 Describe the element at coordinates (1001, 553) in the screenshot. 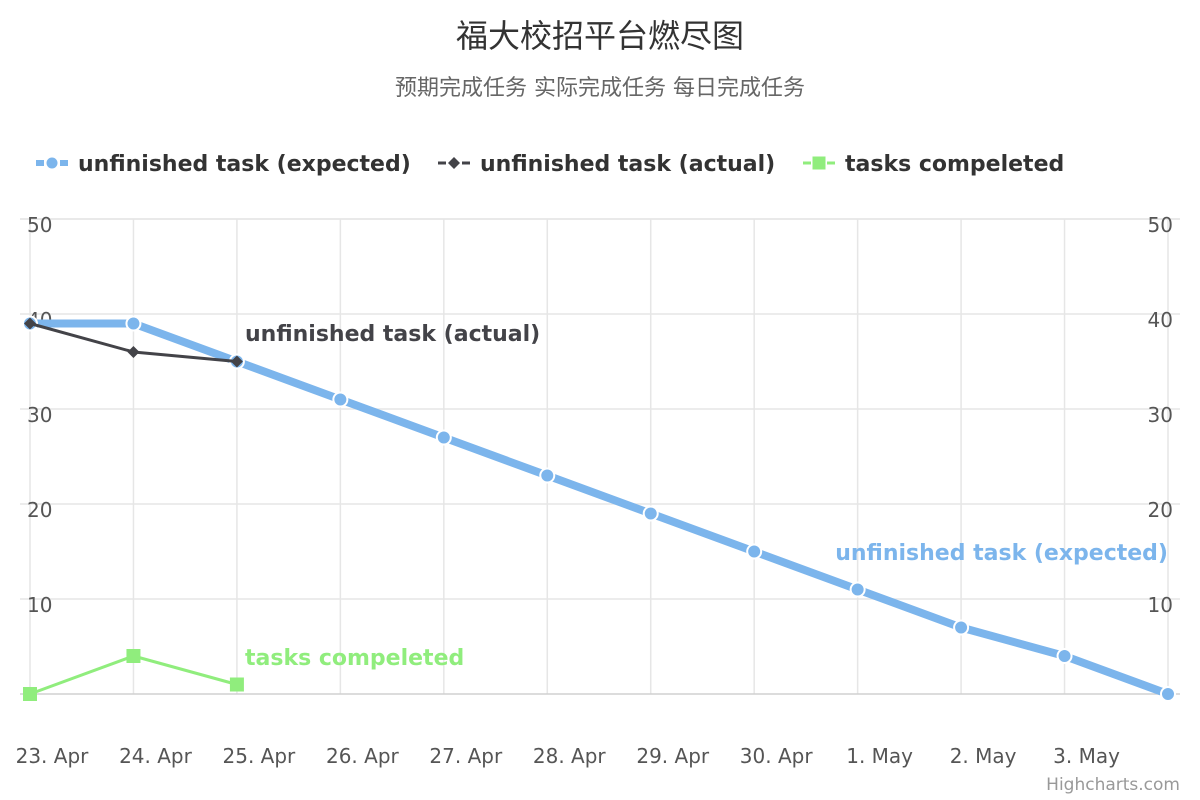

I see `series-label: unfinished task (expected)` at that location.